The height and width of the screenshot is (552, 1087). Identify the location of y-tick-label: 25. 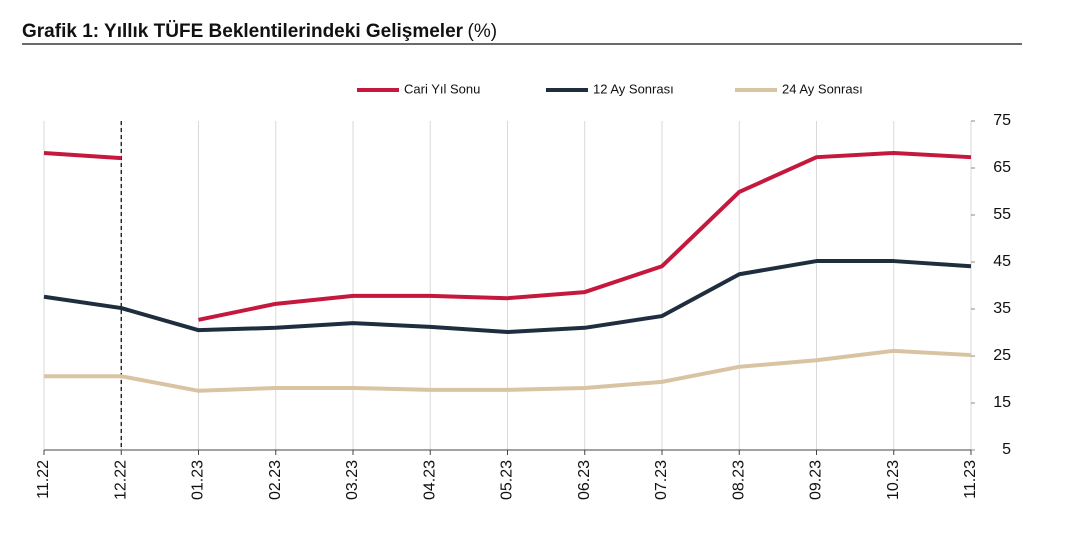
(1002, 355).